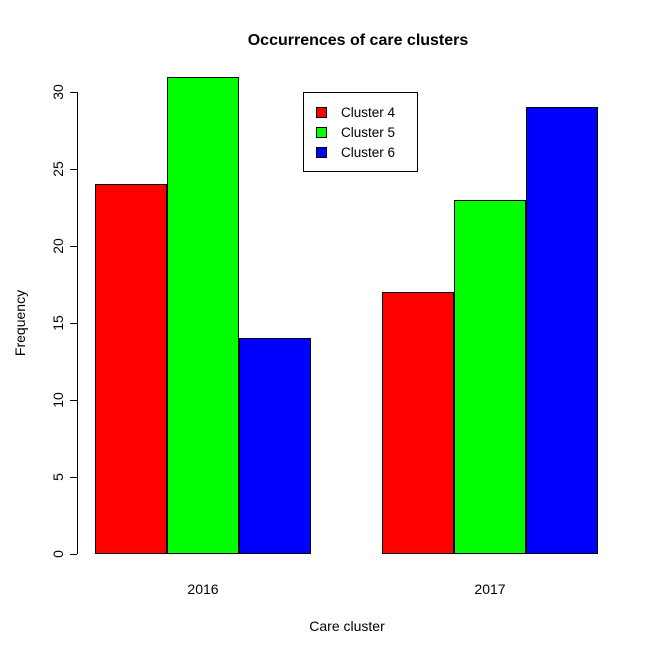 Image resolution: width=656 pixels, height=656 pixels. Describe the element at coordinates (347, 626) in the screenshot. I see `x-axis-label: Care cluster` at that location.